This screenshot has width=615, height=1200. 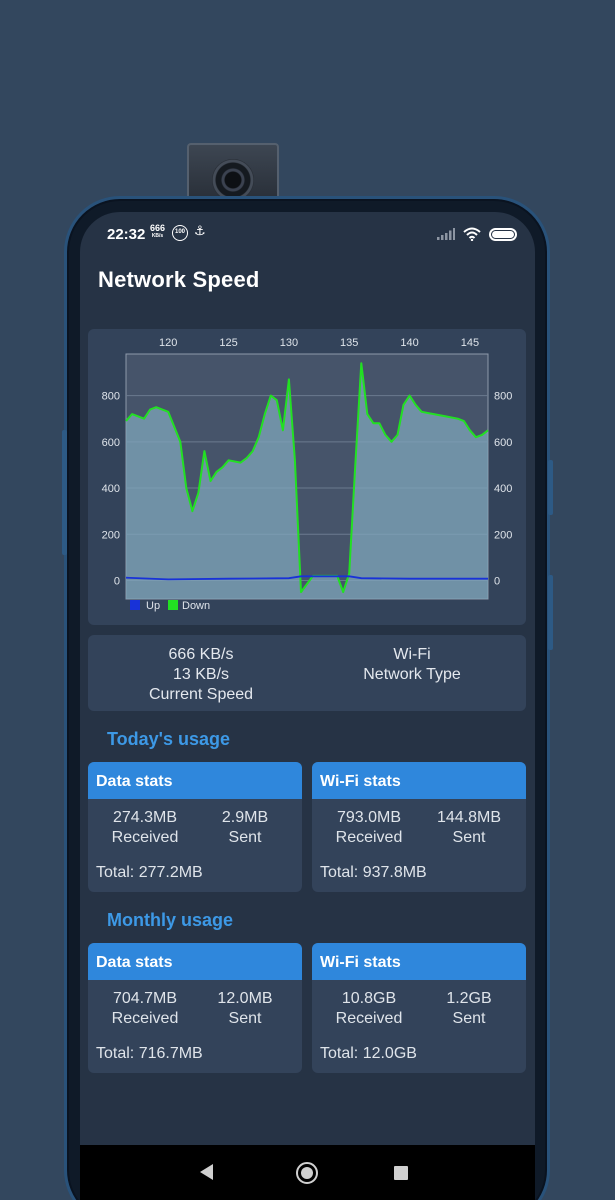 I want to click on monthly-data-stats-title: Data stats, so click(x=195, y=961).